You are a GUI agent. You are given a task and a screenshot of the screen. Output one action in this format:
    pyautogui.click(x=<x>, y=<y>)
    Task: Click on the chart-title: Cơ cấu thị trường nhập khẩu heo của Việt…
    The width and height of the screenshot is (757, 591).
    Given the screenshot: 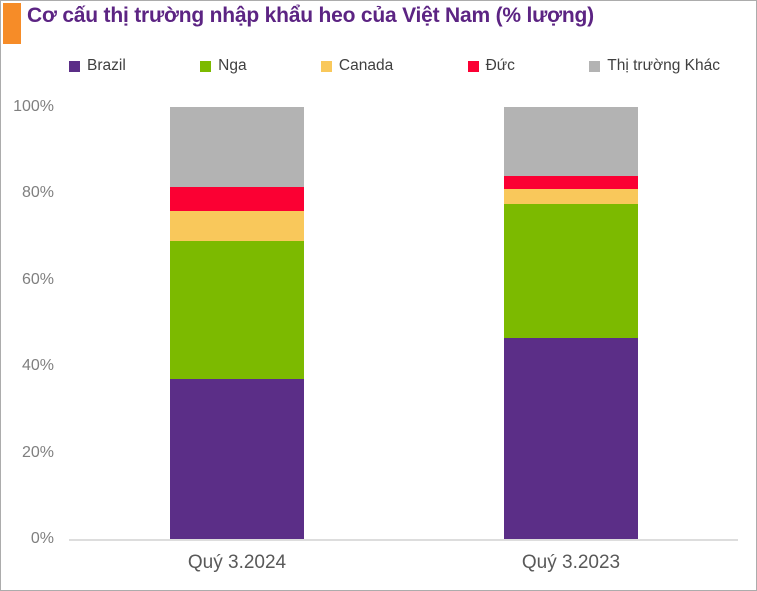 What is the action you would take?
    pyautogui.click(x=310, y=15)
    